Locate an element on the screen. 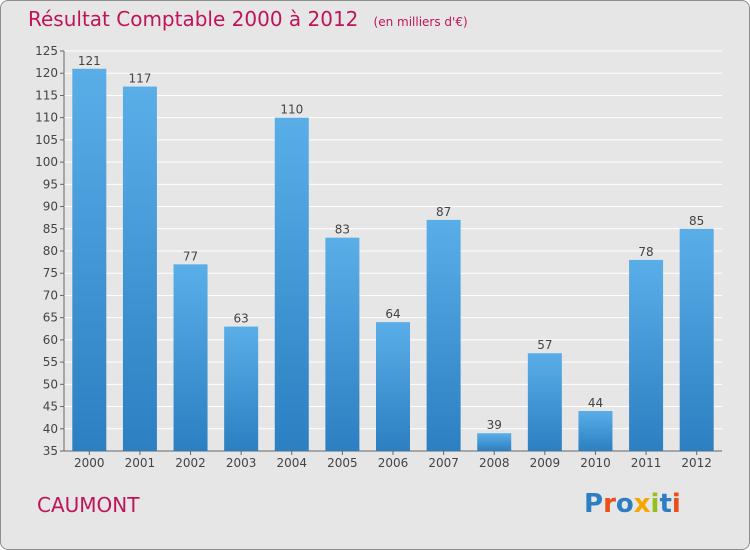 The height and width of the screenshot is (550, 750). x-tick-label: 2000 is located at coordinates (89, 463).